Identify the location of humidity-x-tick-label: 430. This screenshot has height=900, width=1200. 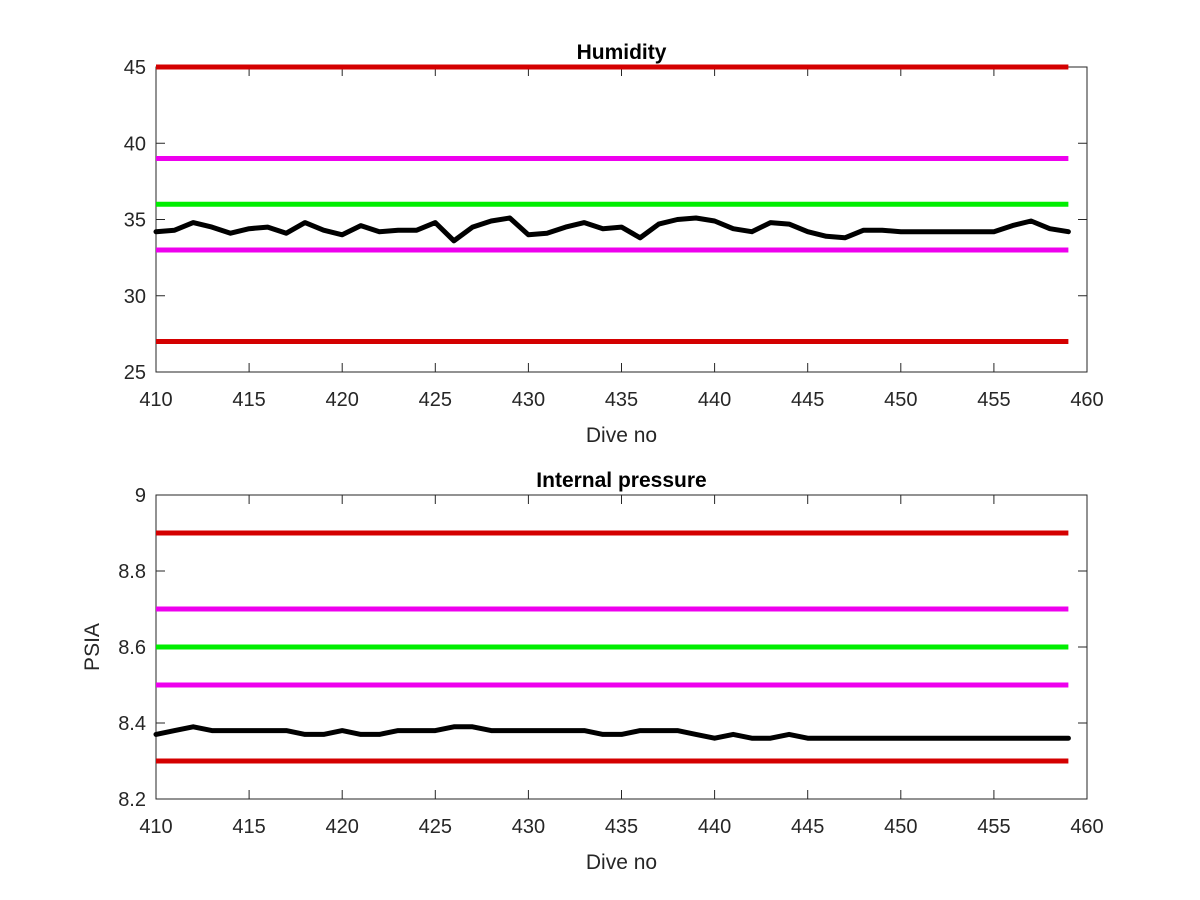
(528, 400).